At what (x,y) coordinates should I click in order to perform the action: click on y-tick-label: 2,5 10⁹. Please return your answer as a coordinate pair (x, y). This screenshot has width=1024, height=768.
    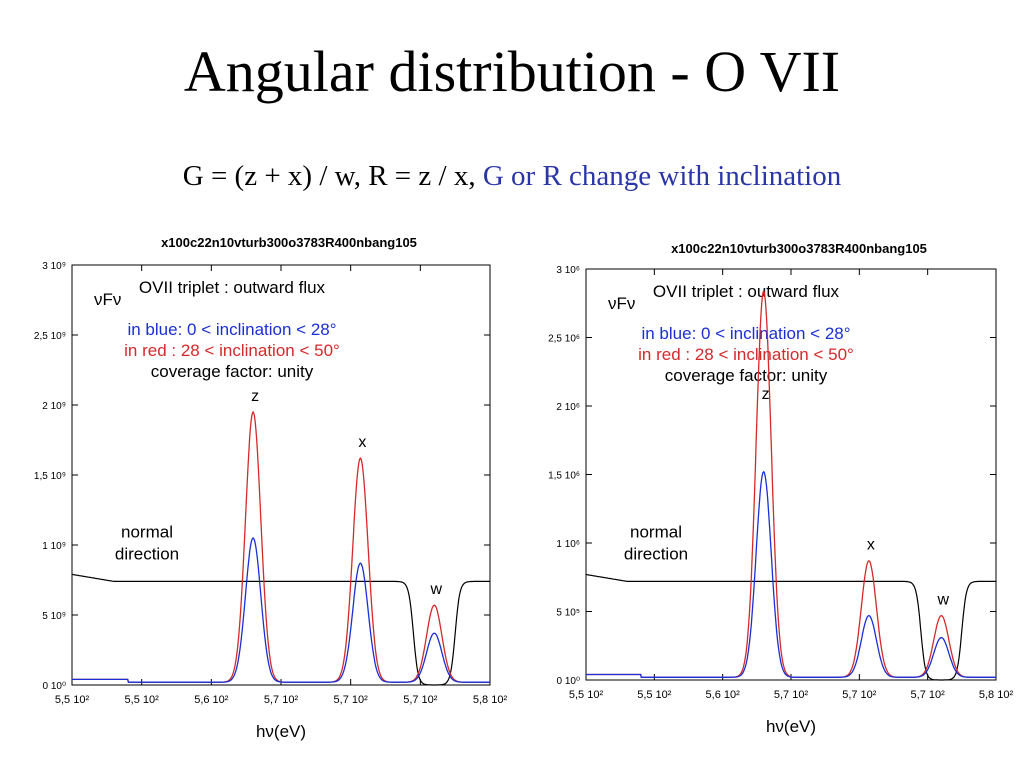
    Looking at the image, I should click on (50, 336).